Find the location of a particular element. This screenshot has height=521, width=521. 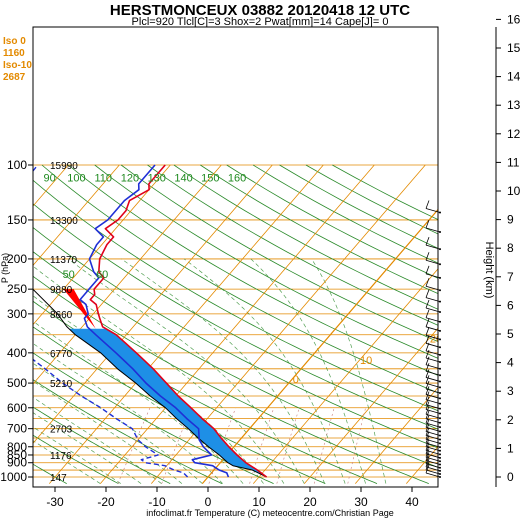

adiabat-label: 130 is located at coordinates (157, 179).